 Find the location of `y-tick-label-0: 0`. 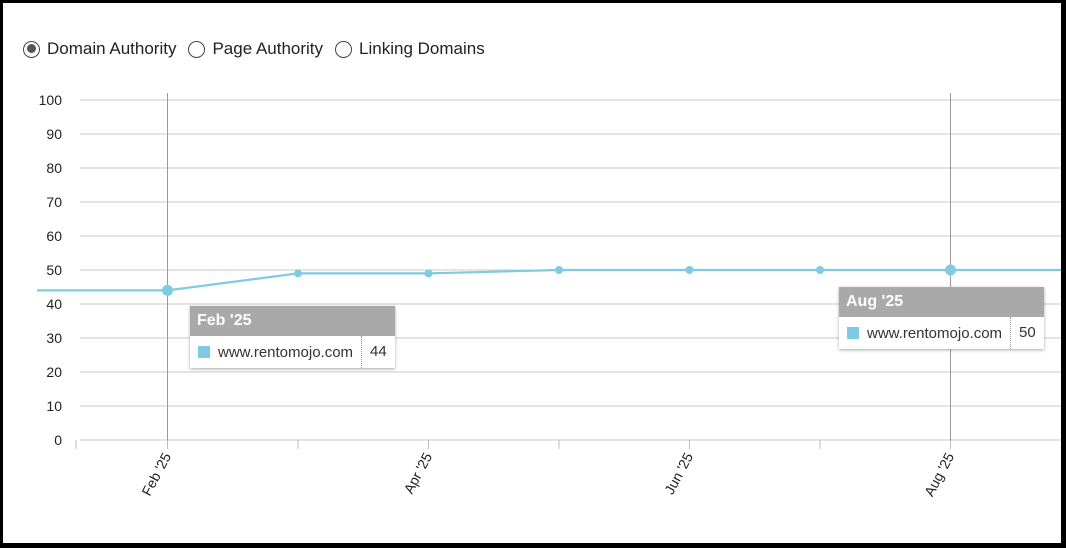

y-tick-label-0: 0 is located at coordinates (58, 440).